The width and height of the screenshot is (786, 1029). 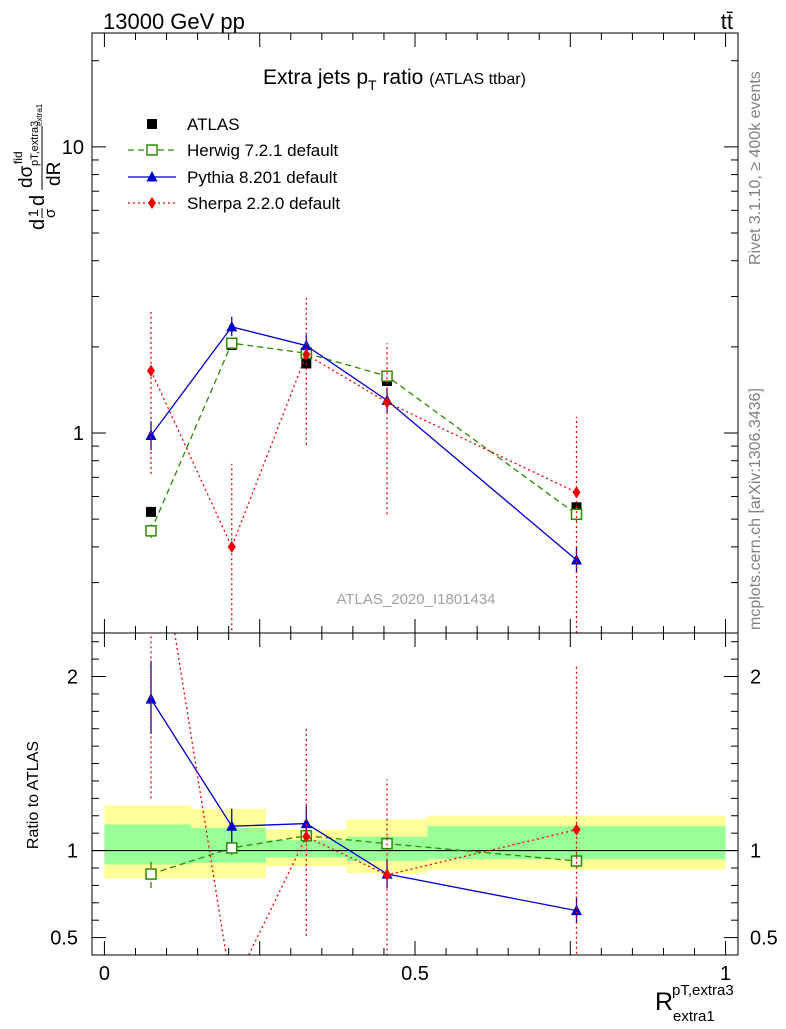 I want to click on ylabel-frac1-num: 1, so click(x=33, y=213).